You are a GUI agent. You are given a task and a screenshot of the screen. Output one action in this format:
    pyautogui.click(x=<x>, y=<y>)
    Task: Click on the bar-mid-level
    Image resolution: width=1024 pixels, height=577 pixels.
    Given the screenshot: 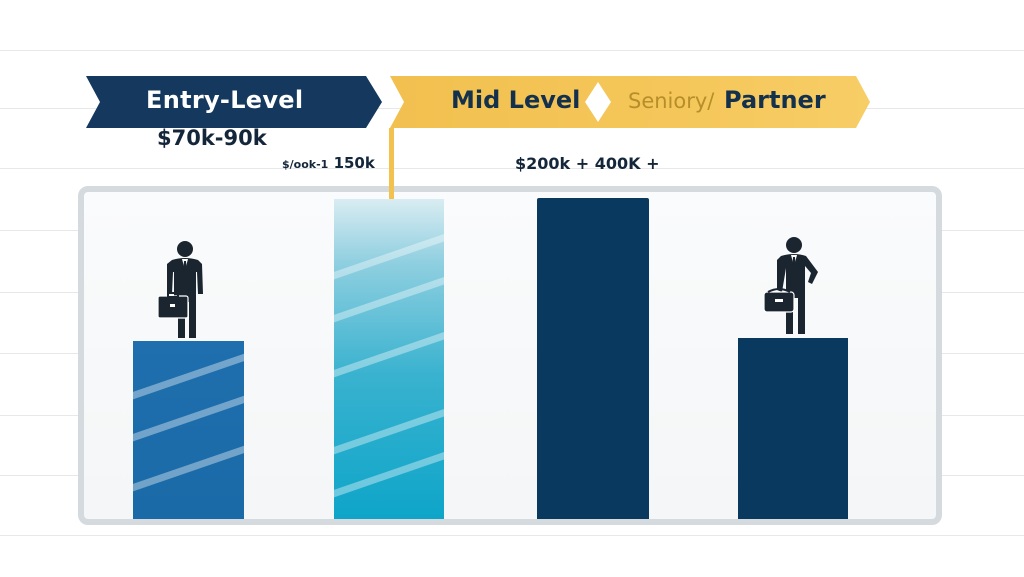 What is the action you would take?
    pyautogui.click(x=389, y=359)
    